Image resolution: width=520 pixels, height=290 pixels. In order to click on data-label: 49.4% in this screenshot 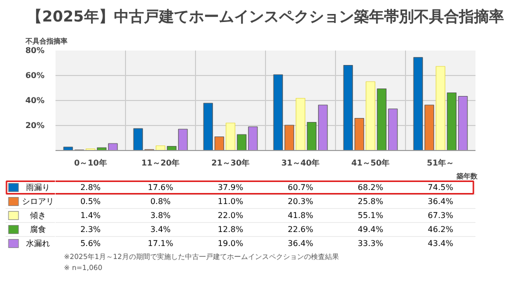, I will do `click(371, 229)`.